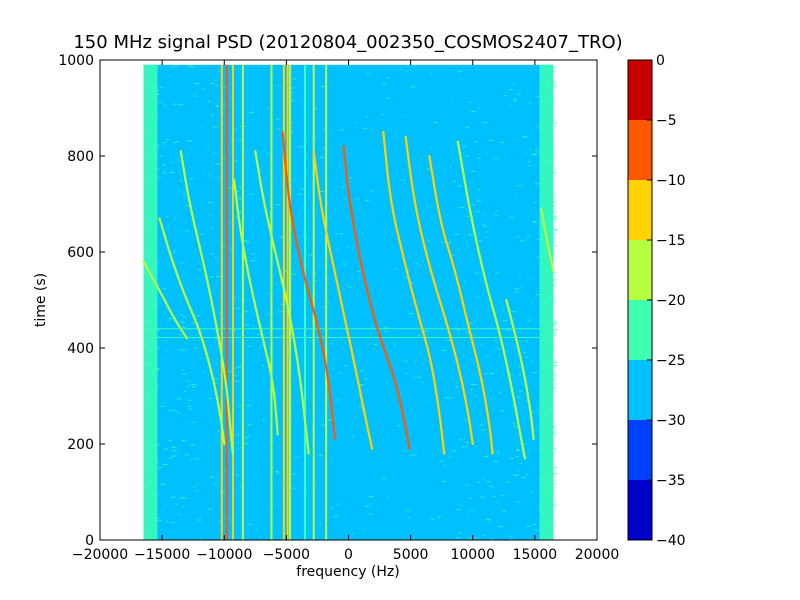 This screenshot has height=600, width=800. What do you see at coordinates (100, 555) in the screenshot?
I see `x-tick-label: −20000` at bounding box center [100, 555].